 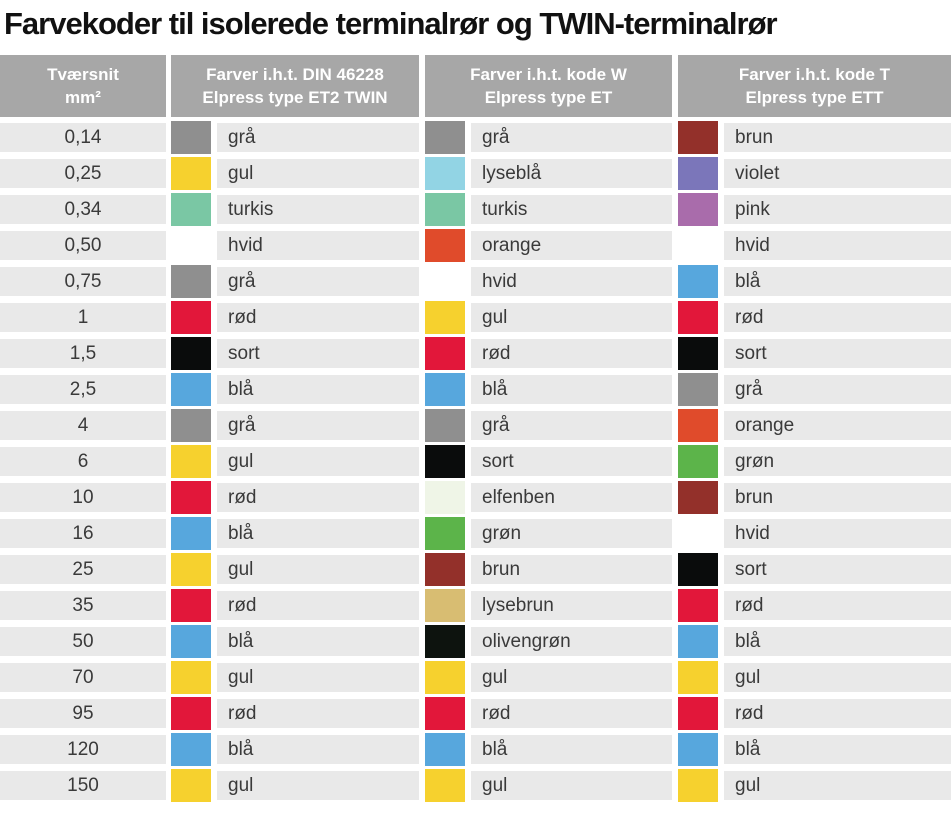 I want to click on color-label: lysebrun, so click(x=571, y=605).